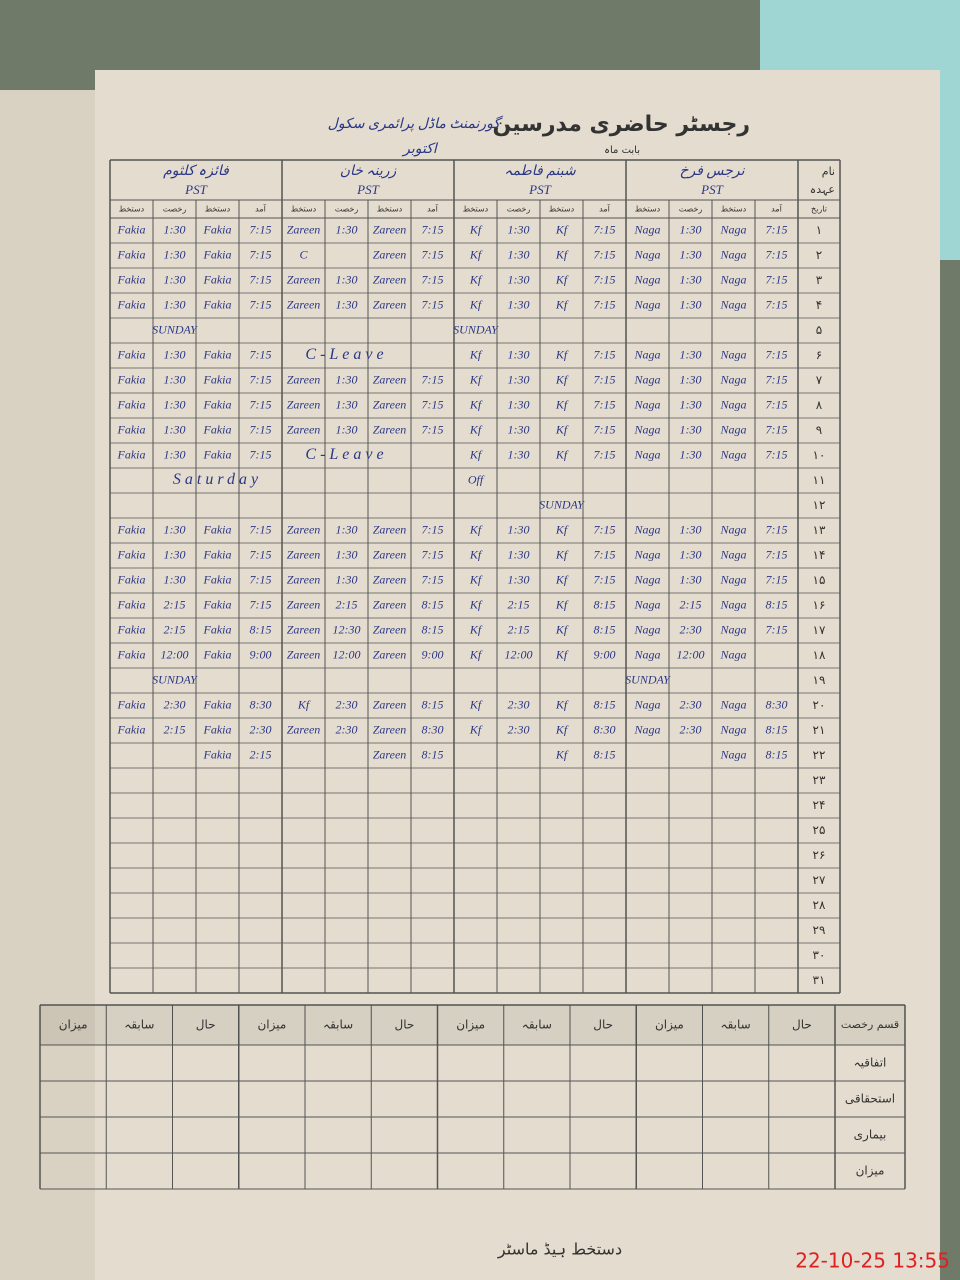 This screenshot has height=1280, width=960. I want to click on summary-row-label: میزان, so click(870, 1171).